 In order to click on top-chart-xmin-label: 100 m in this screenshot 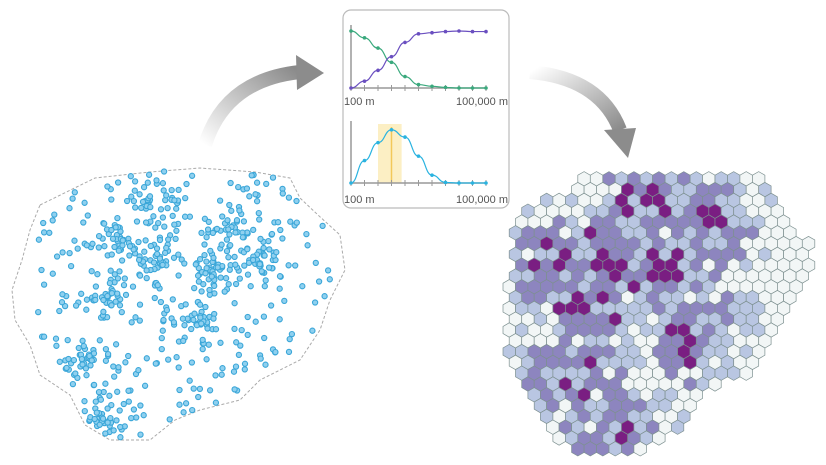, I will do `click(359, 102)`.